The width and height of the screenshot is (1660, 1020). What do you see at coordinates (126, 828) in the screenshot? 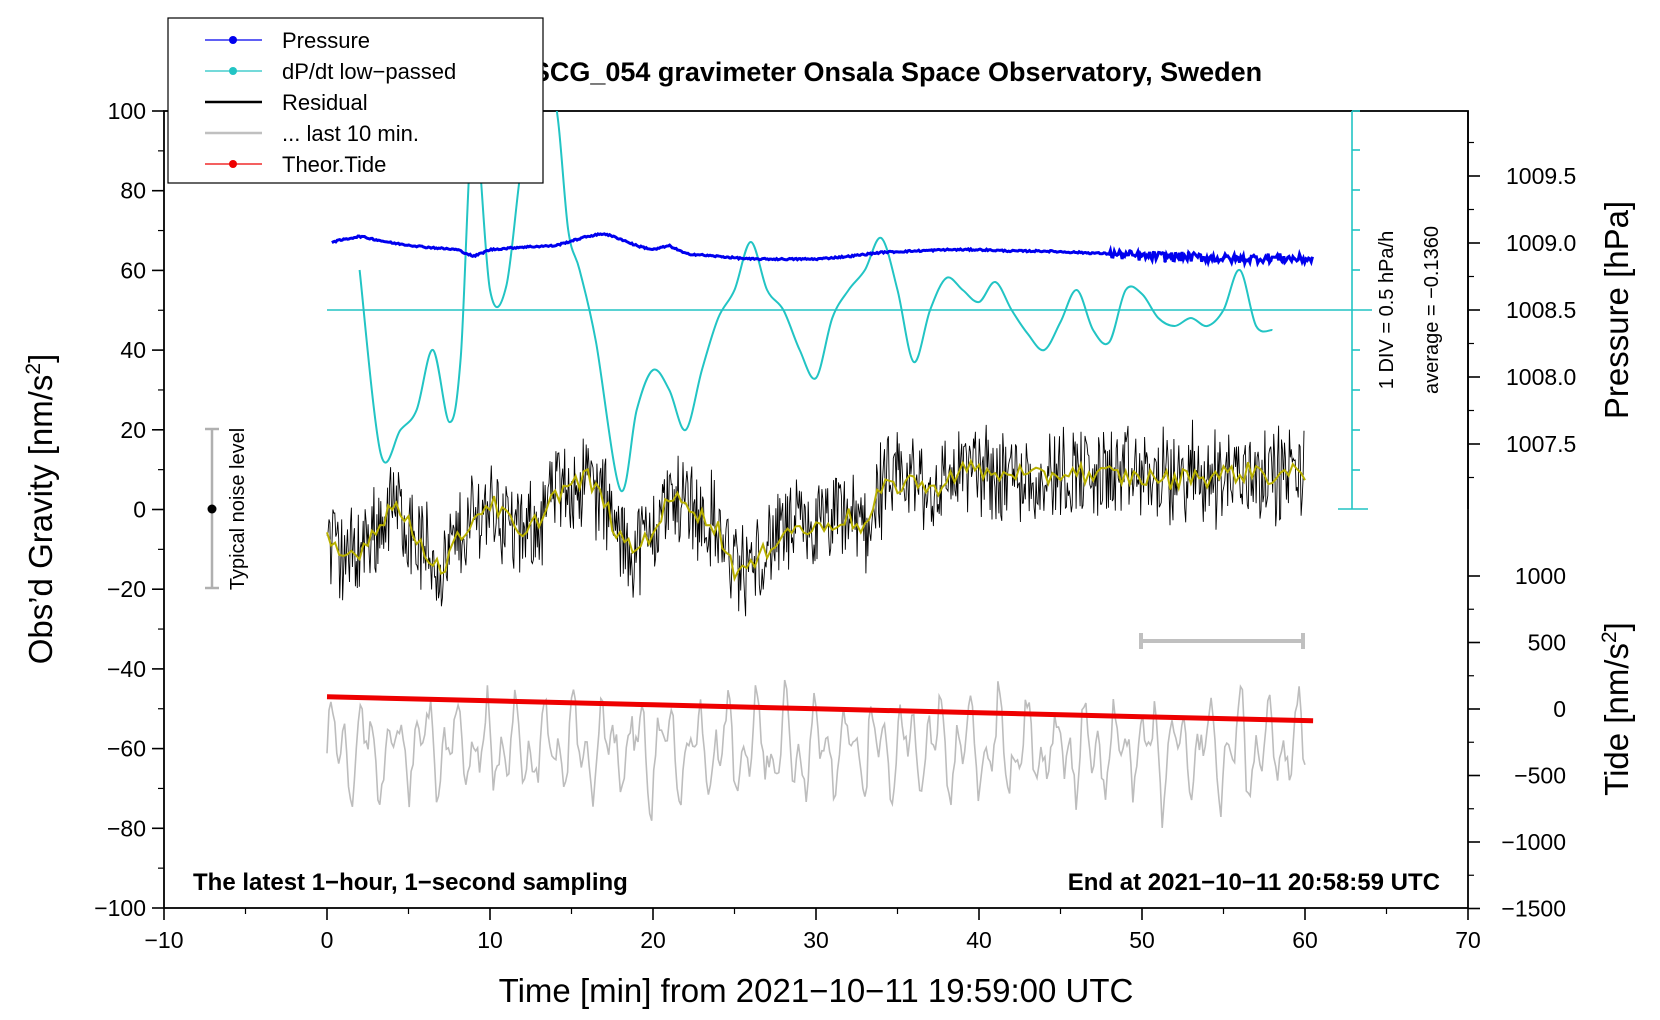
I see `y-tick-label: −80` at bounding box center [126, 828].